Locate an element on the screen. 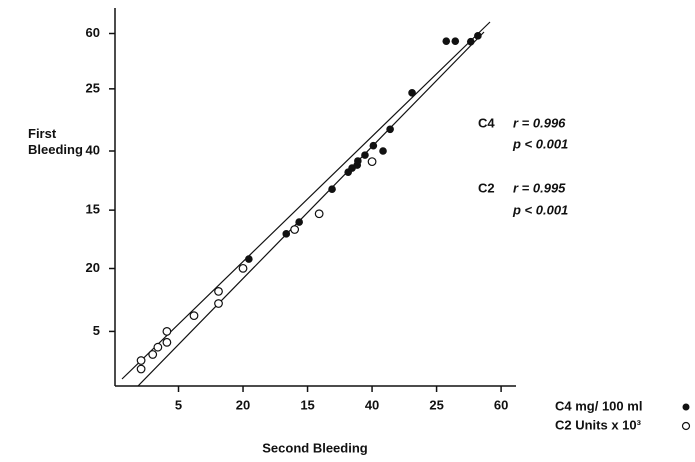 The height and width of the screenshot is (462, 695). x-tick-label: 60 is located at coordinates (501, 404).